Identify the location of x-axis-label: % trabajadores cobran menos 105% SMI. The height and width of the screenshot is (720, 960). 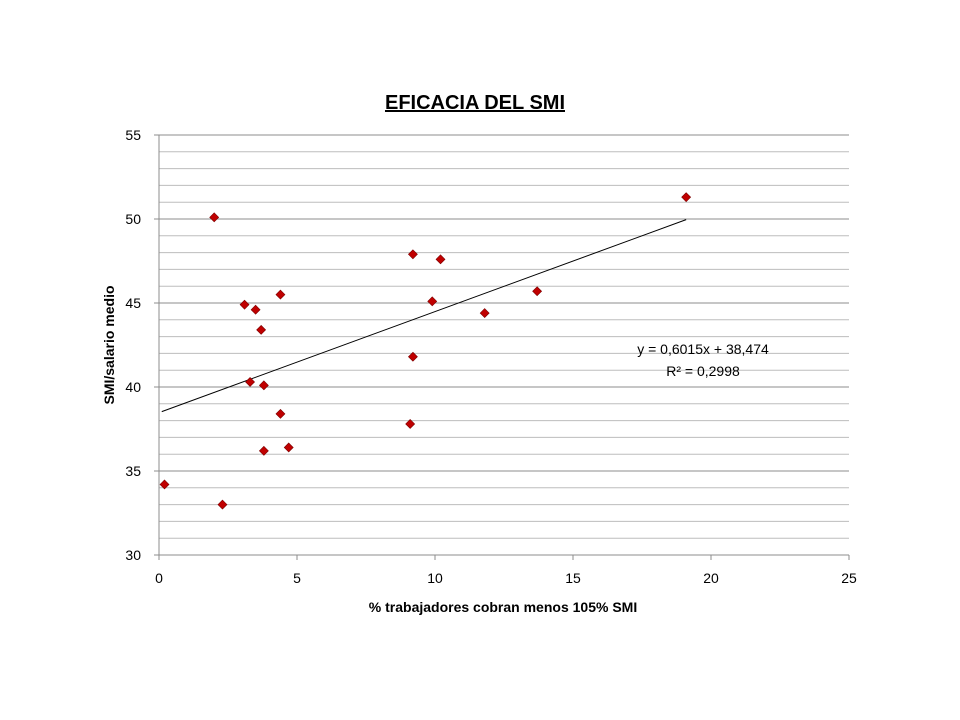
(503, 607).